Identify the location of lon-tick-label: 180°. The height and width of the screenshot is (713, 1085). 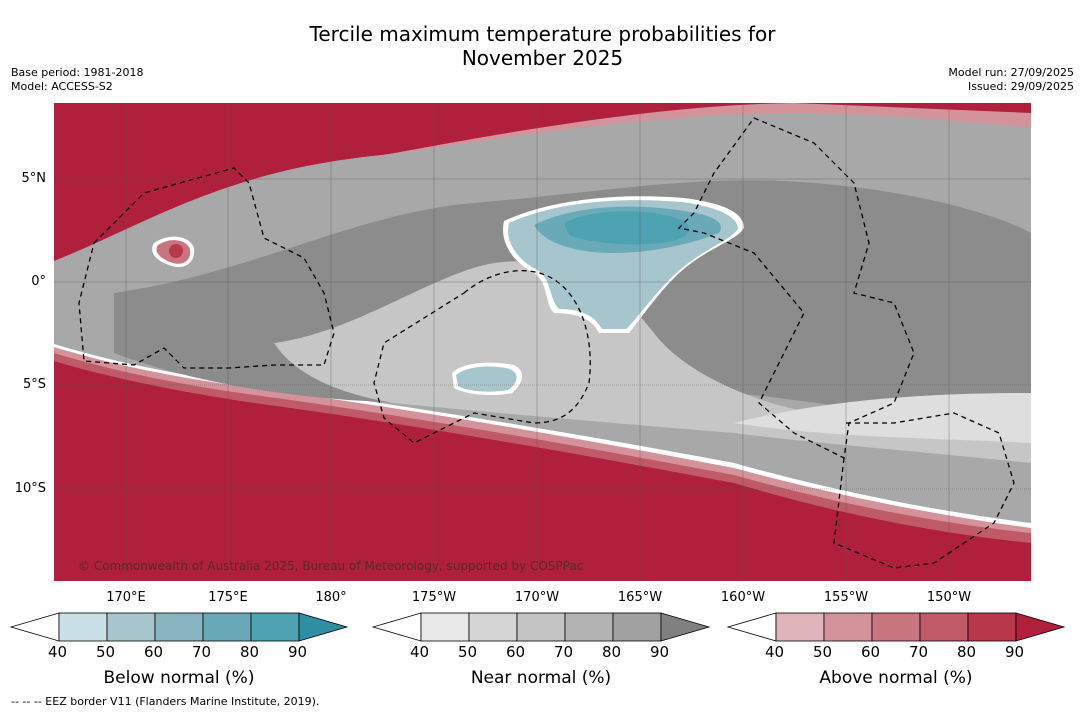
(331, 597).